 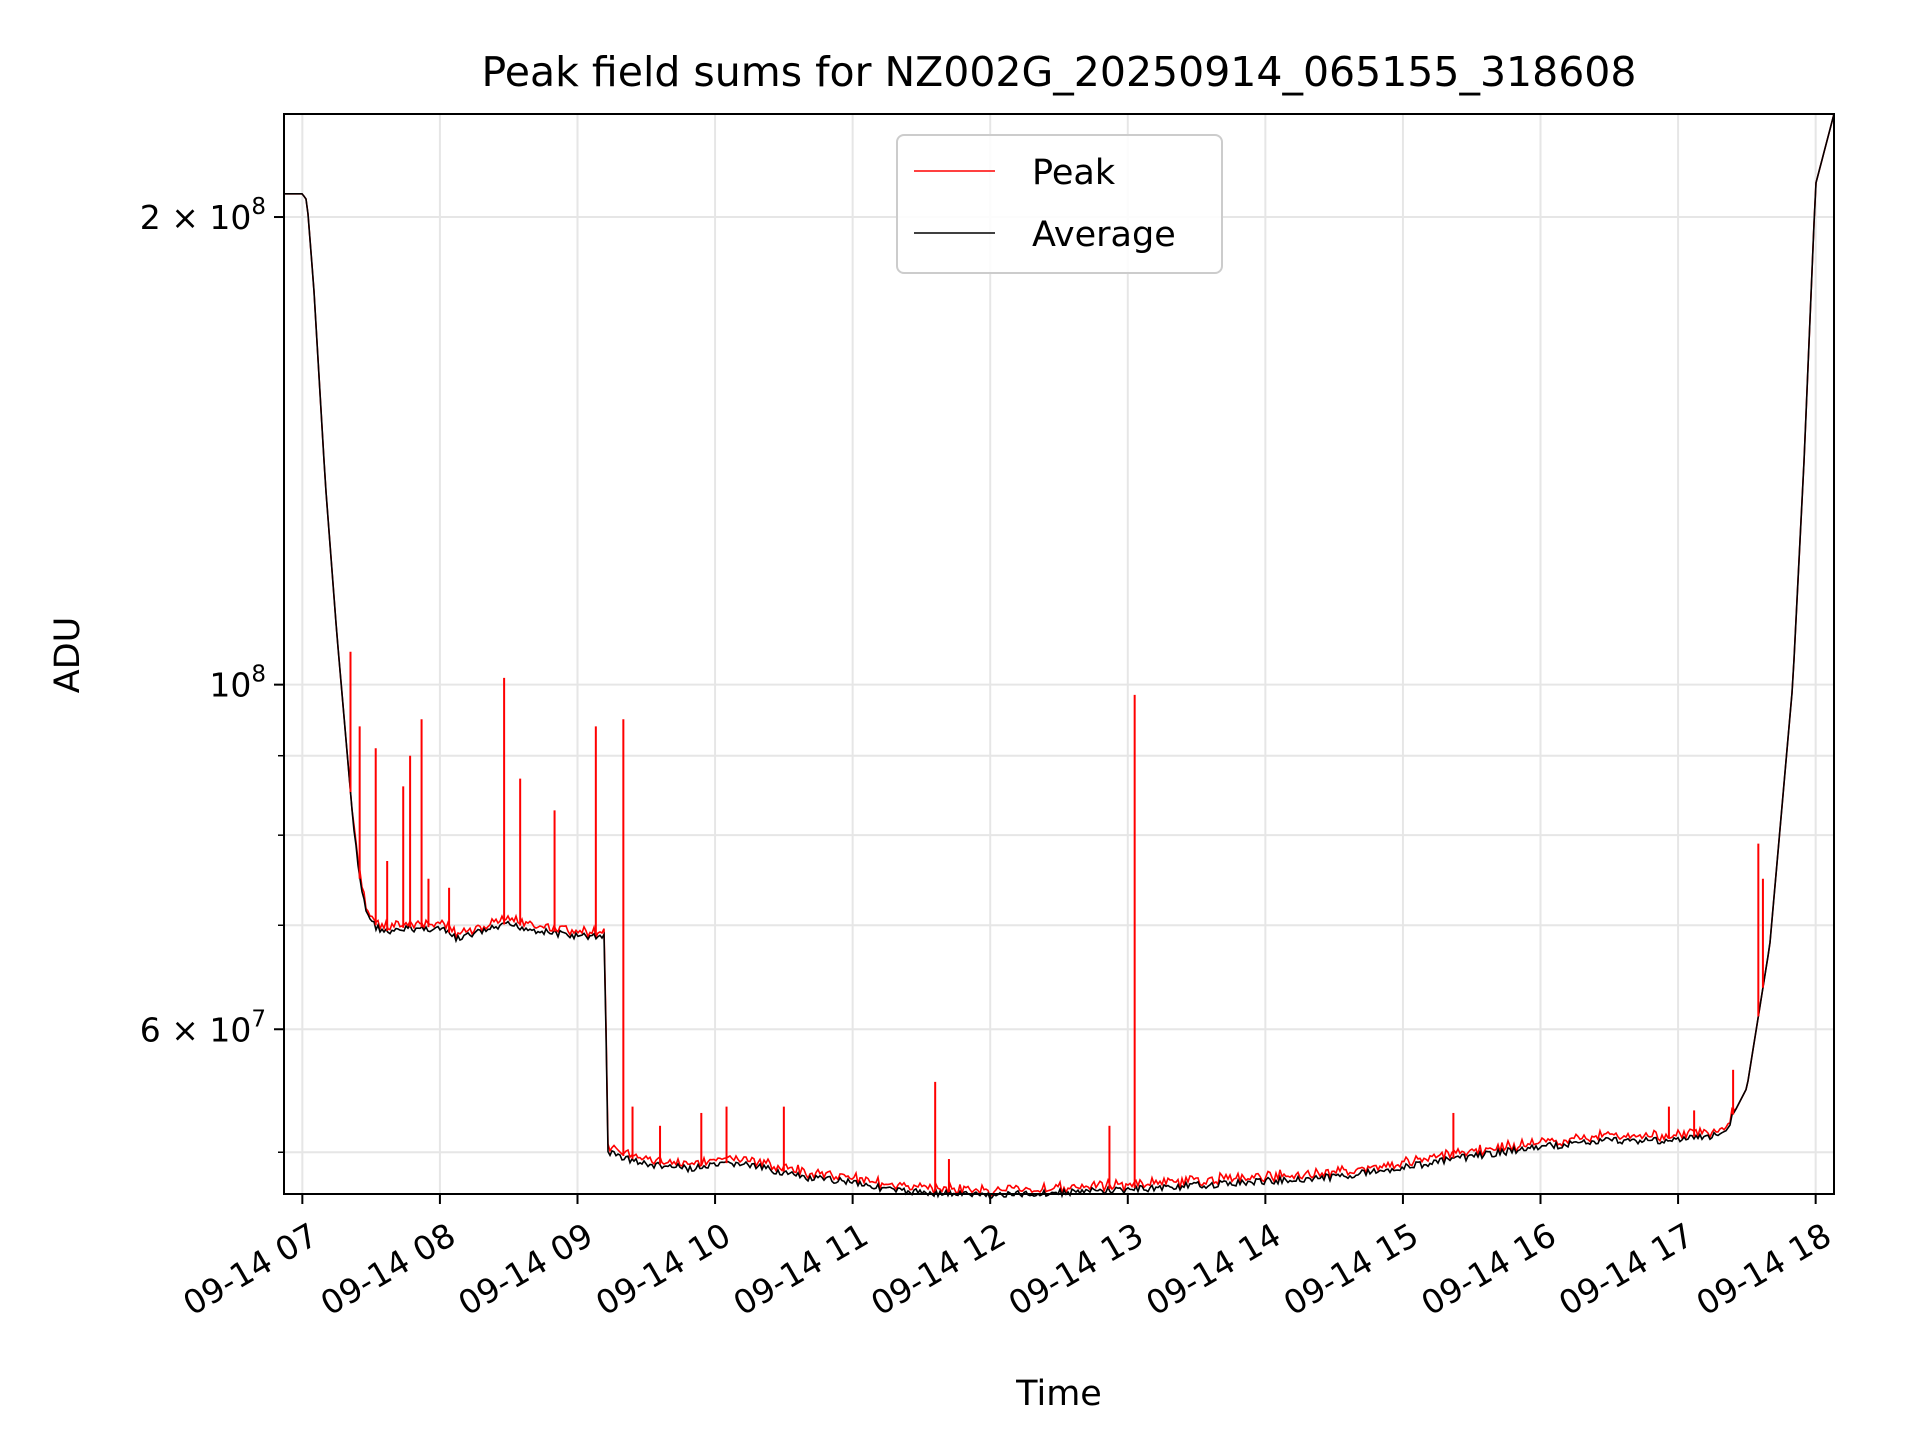 What do you see at coordinates (230, 685) in the screenshot?
I see `y-tick-base: 10` at bounding box center [230, 685].